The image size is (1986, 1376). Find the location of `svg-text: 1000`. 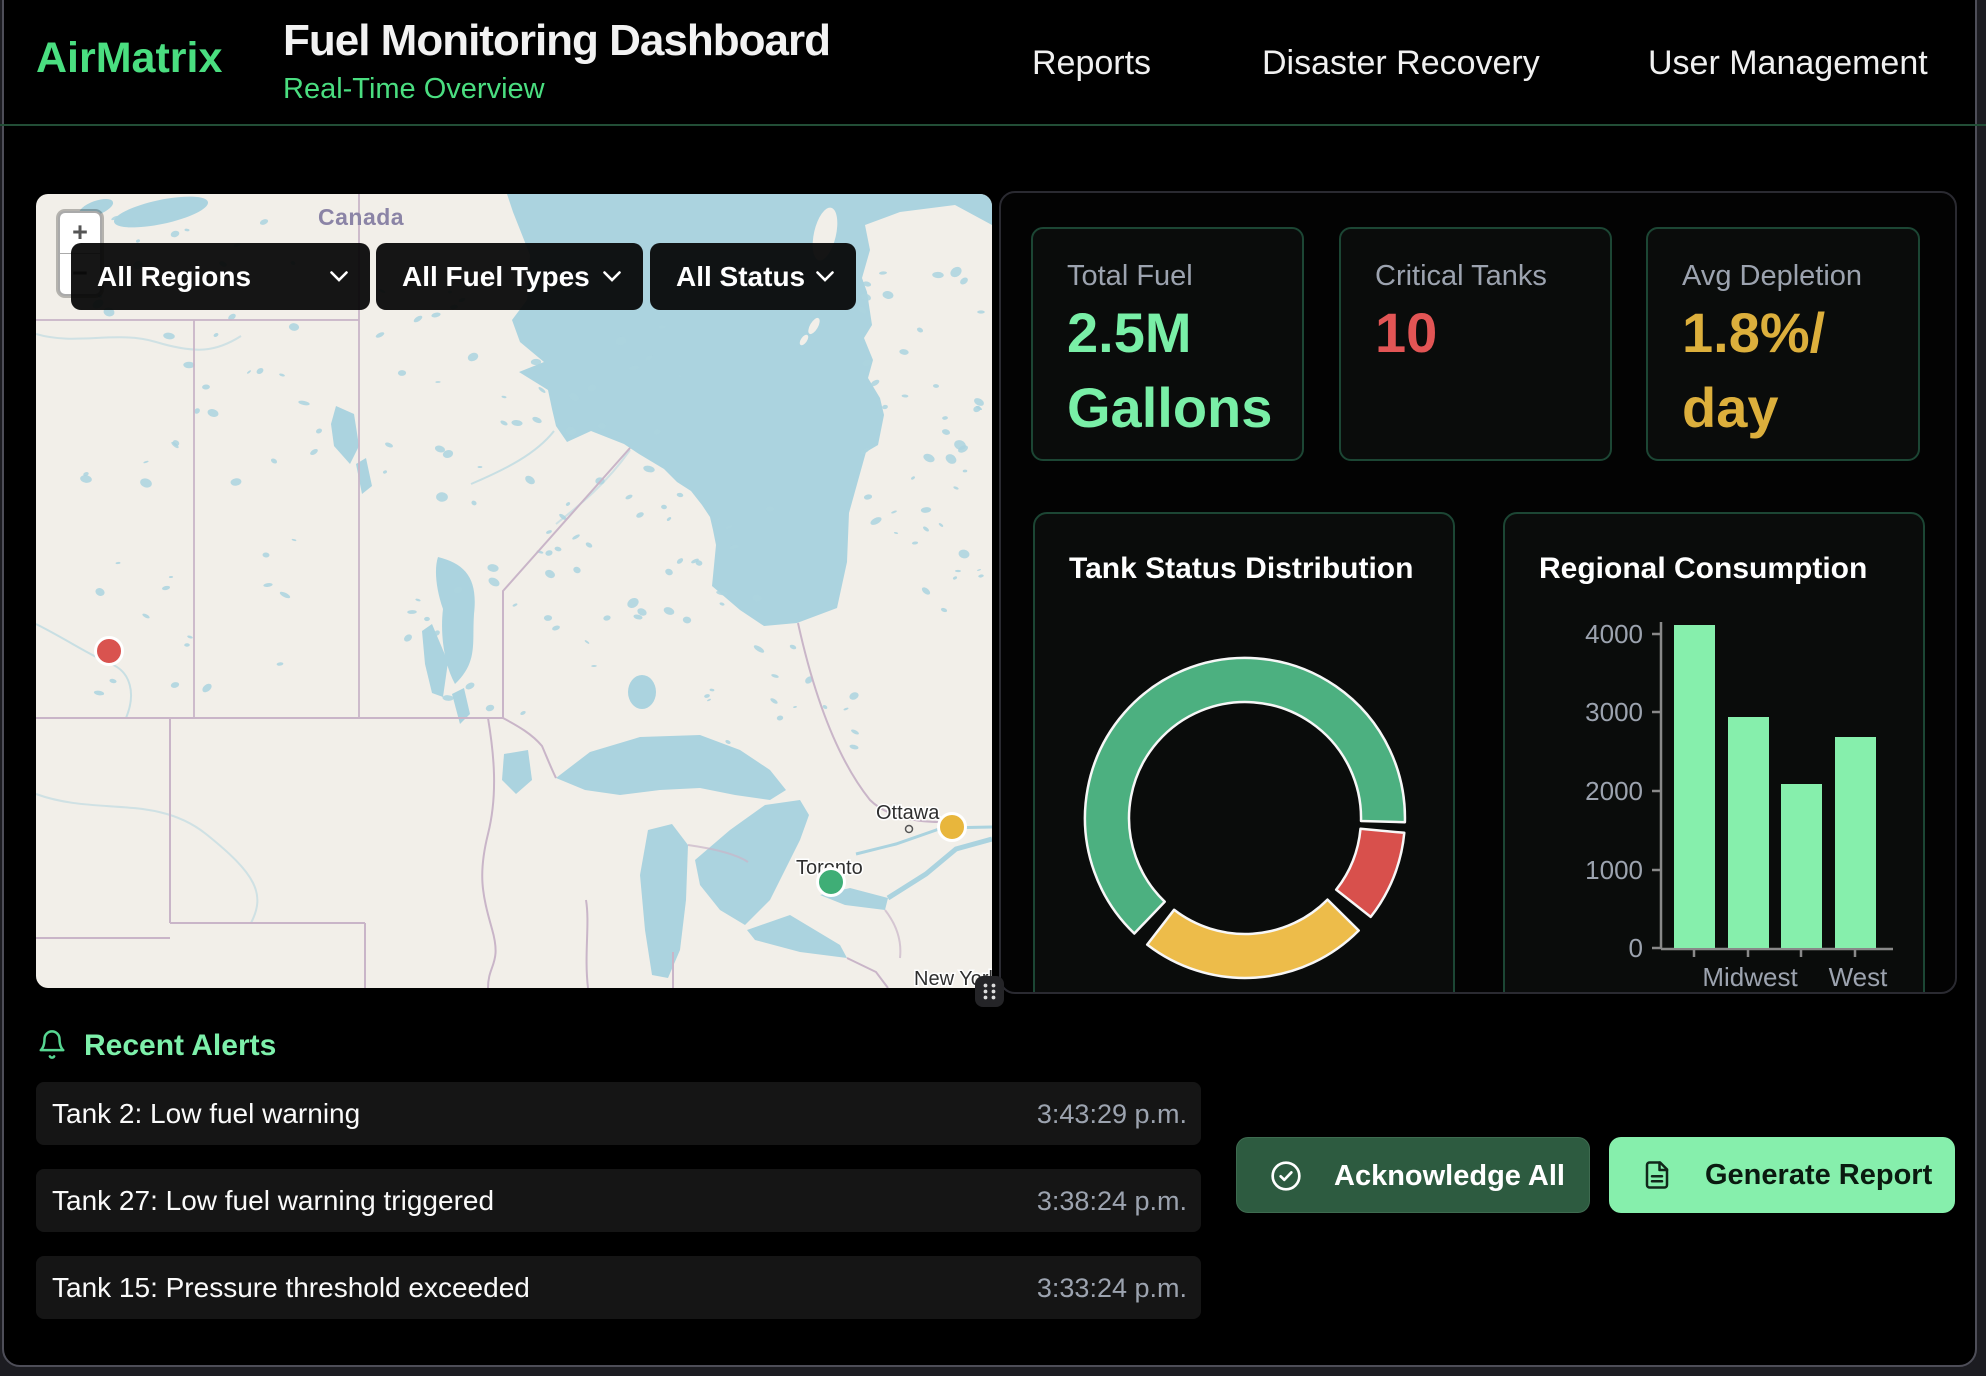

svg-text: 1000 is located at coordinates (1614, 870).